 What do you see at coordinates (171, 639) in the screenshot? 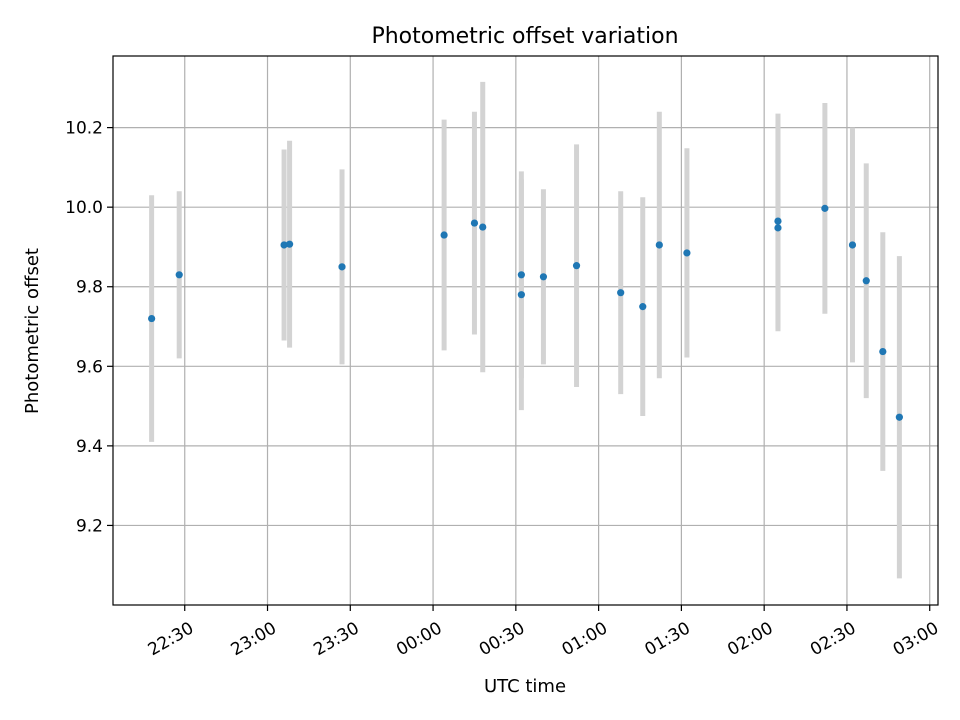
I see `x-tick-label: 22:30` at bounding box center [171, 639].